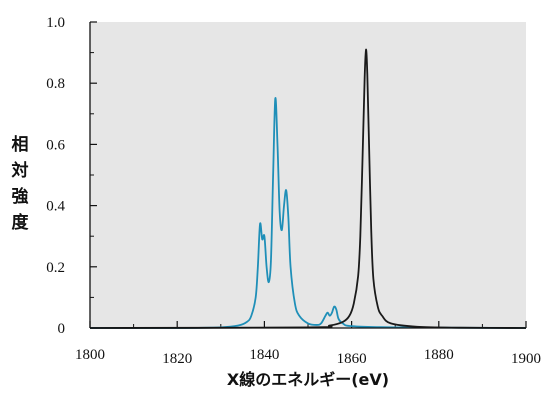 Image resolution: width=554 pixels, height=397 pixels. Describe the element at coordinates (20, 183) in the screenshot. I see `y-axis-label: 相 対 強 度` at that location.